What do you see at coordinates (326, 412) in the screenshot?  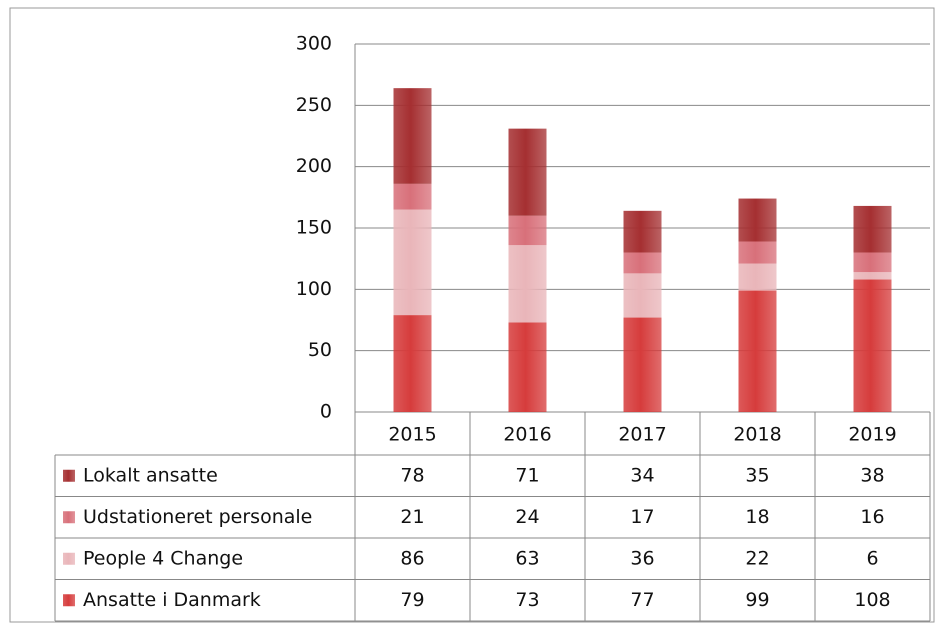 I see `y-tick-label: 0` at bounding box center [326, 412].